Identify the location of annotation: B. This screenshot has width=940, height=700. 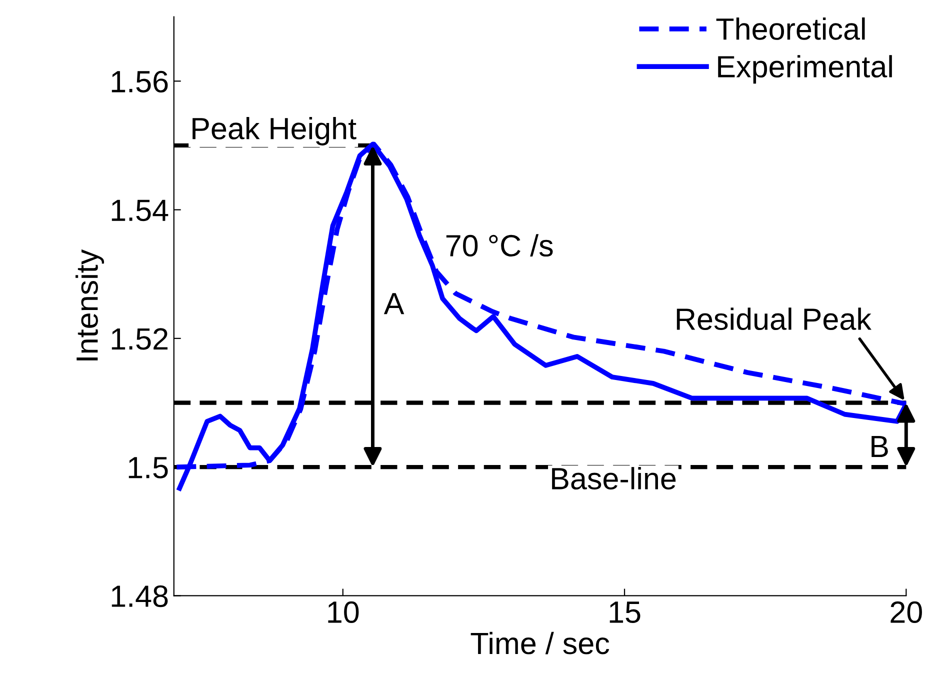
(880, 447).